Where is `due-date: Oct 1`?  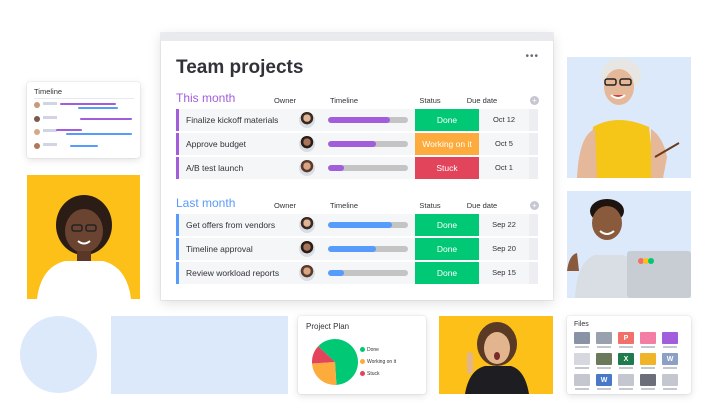 due-date: Oct 1 is located at coordinates (504, 167).